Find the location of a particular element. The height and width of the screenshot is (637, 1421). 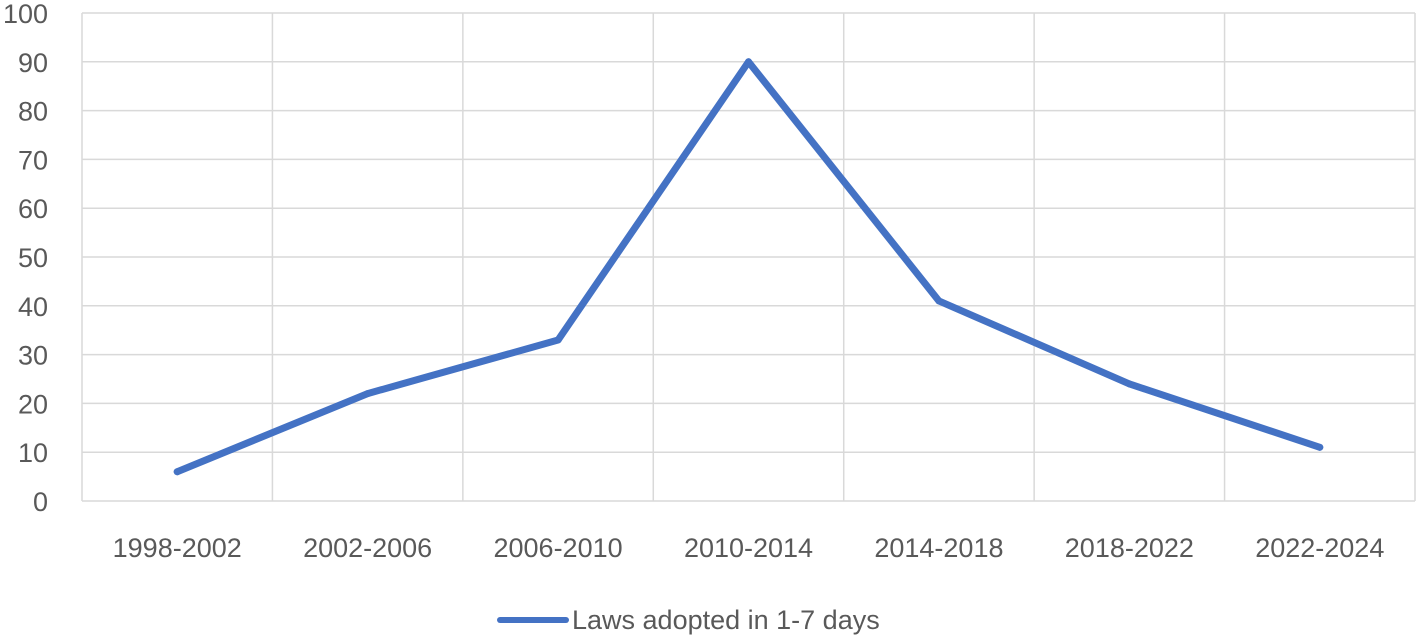

y-tick-label: 100 is located at coordinates (25, 14).